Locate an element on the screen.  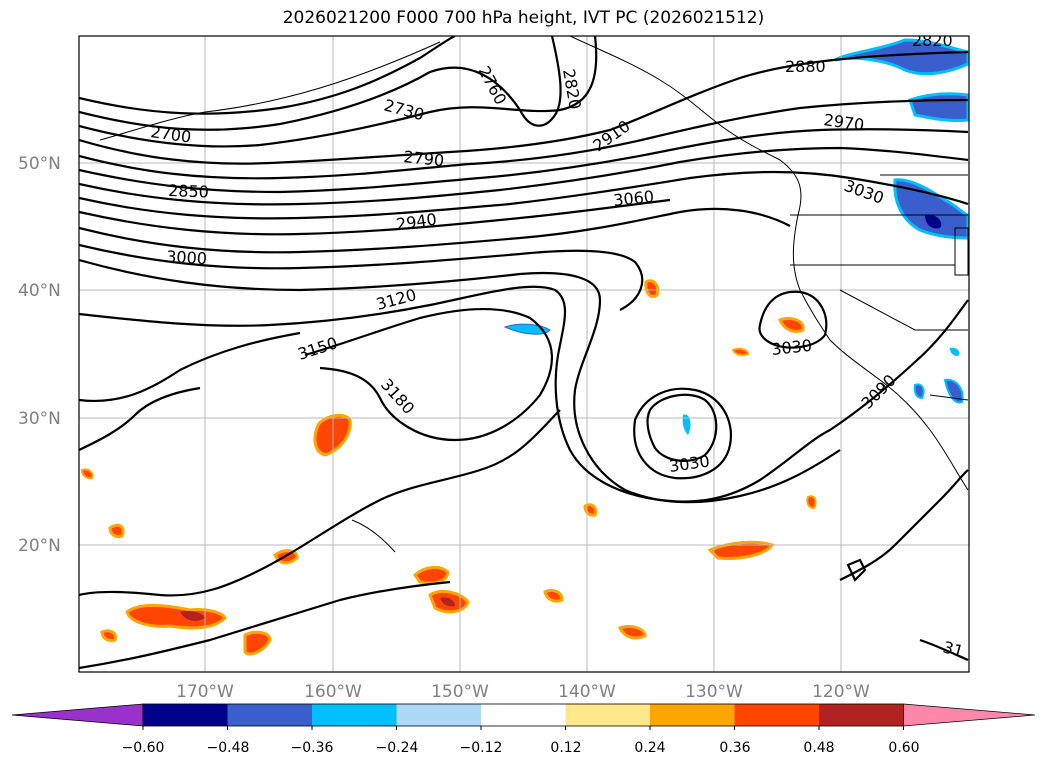
colorbar-outline is located at coordinates (523, 715).